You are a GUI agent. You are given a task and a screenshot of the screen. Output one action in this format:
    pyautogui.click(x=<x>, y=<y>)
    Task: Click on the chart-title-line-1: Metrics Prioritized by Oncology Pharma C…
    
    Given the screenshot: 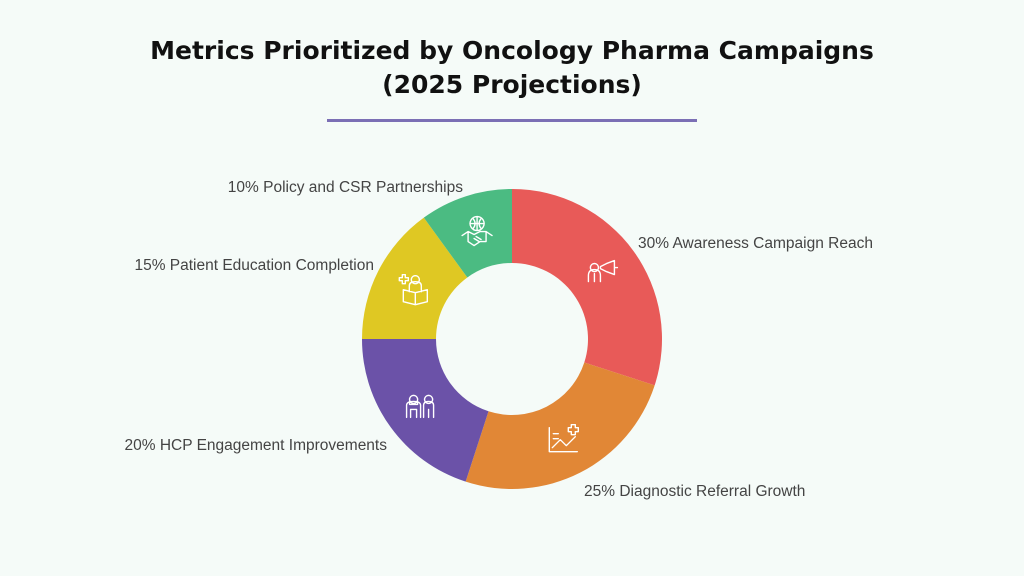 What is the action you would take?
    pyautogui.click(x=512, y=50)
    